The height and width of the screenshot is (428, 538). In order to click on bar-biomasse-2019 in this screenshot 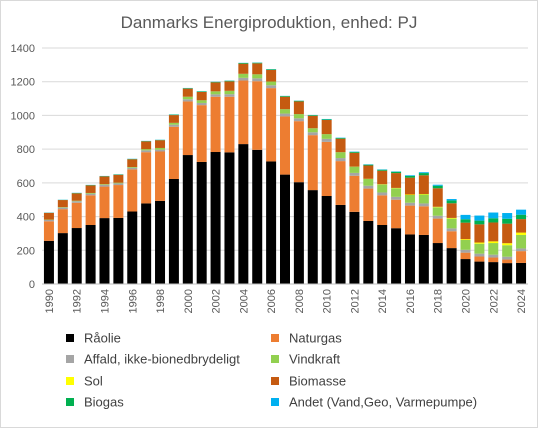, I will do `click(451, 210)`.